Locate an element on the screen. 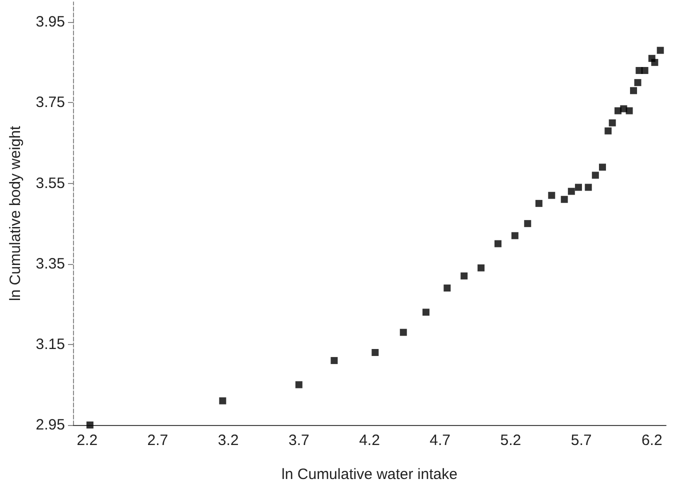 This screenshot has width=674, height=493. y-axis-title: ln Cumulative body weight is located at coordinates (15, 213).